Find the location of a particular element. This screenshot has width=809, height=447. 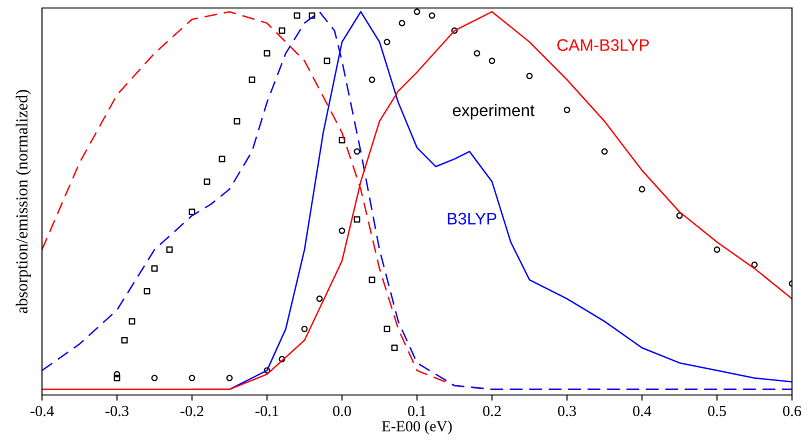

series-label: experiment is located at coordinates (493, 112).